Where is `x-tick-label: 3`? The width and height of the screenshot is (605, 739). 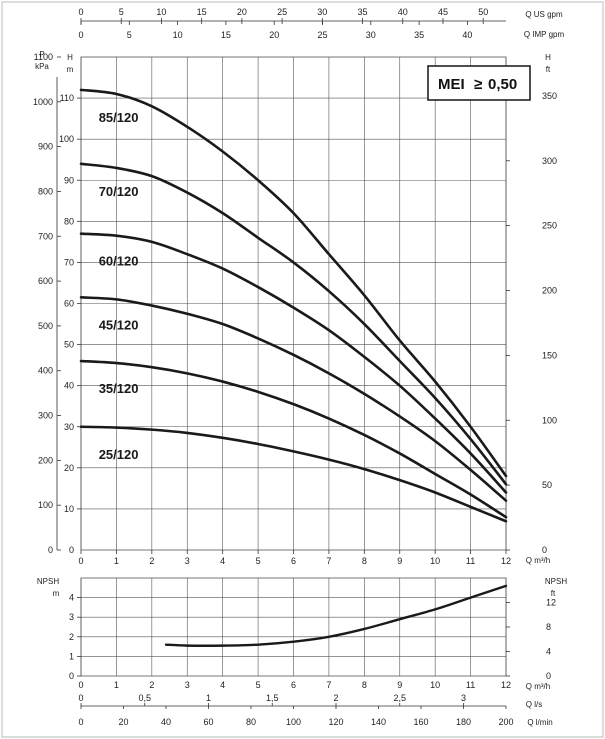
x-tick-label: 3 is located at coordinates (187, 561).